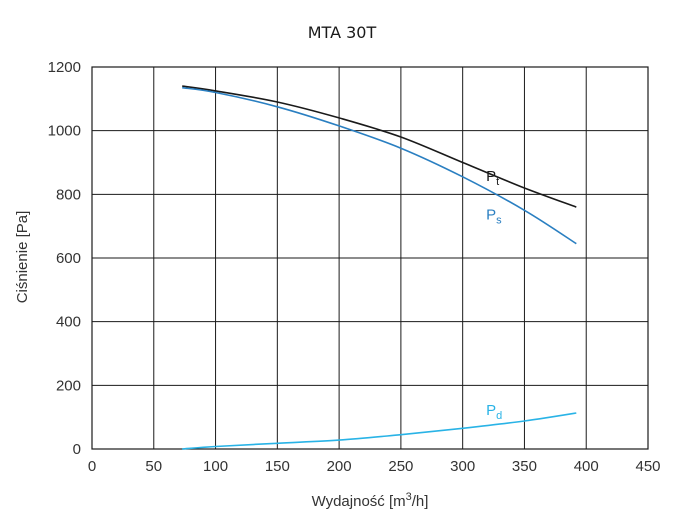  I want to click on x-tick-label: 300, so click(462, 466).